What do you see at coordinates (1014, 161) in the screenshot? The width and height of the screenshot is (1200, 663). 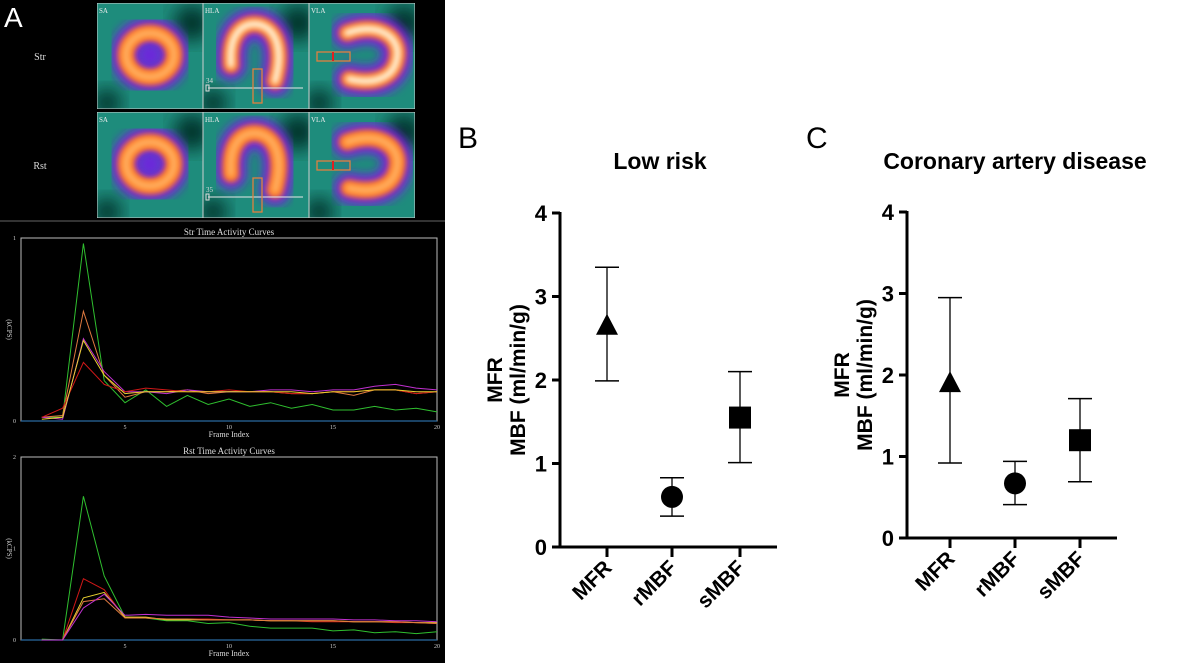 I see `chart-title: Coronary artery disease` at bounding box center [1014, 161].